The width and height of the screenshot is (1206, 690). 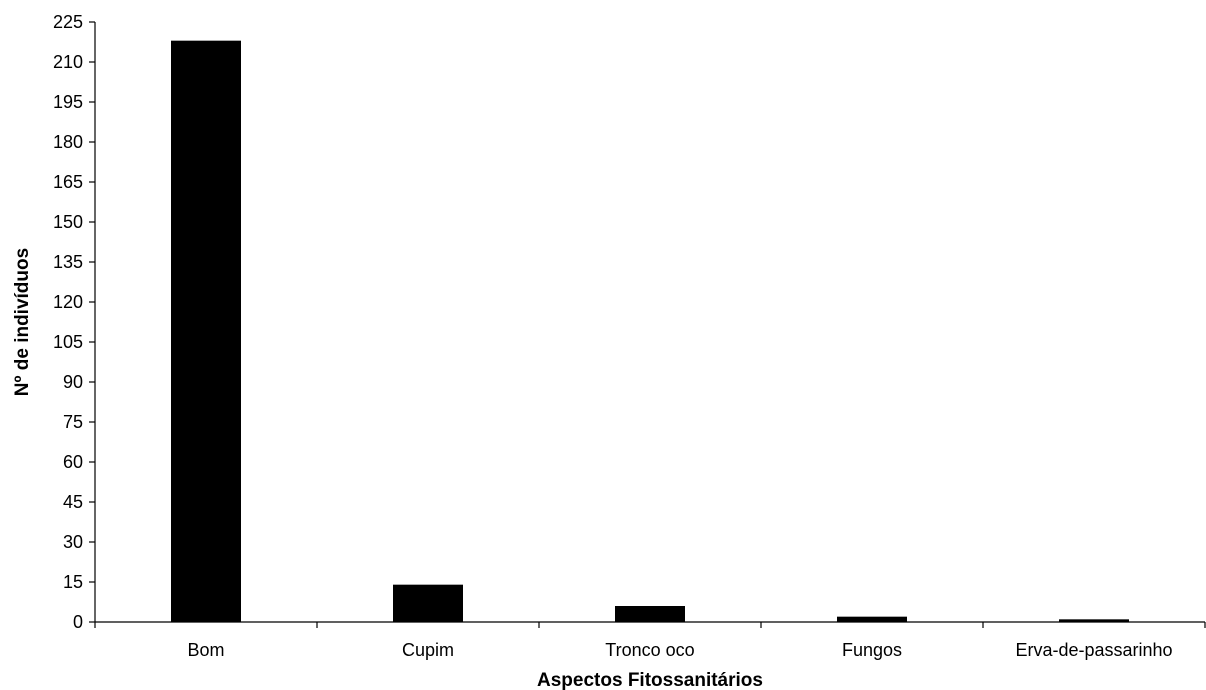 What do you see at coordinates (68, 102) in the screenshot?
I see `y-tick-label: 195` at bounding box center [68, 102].